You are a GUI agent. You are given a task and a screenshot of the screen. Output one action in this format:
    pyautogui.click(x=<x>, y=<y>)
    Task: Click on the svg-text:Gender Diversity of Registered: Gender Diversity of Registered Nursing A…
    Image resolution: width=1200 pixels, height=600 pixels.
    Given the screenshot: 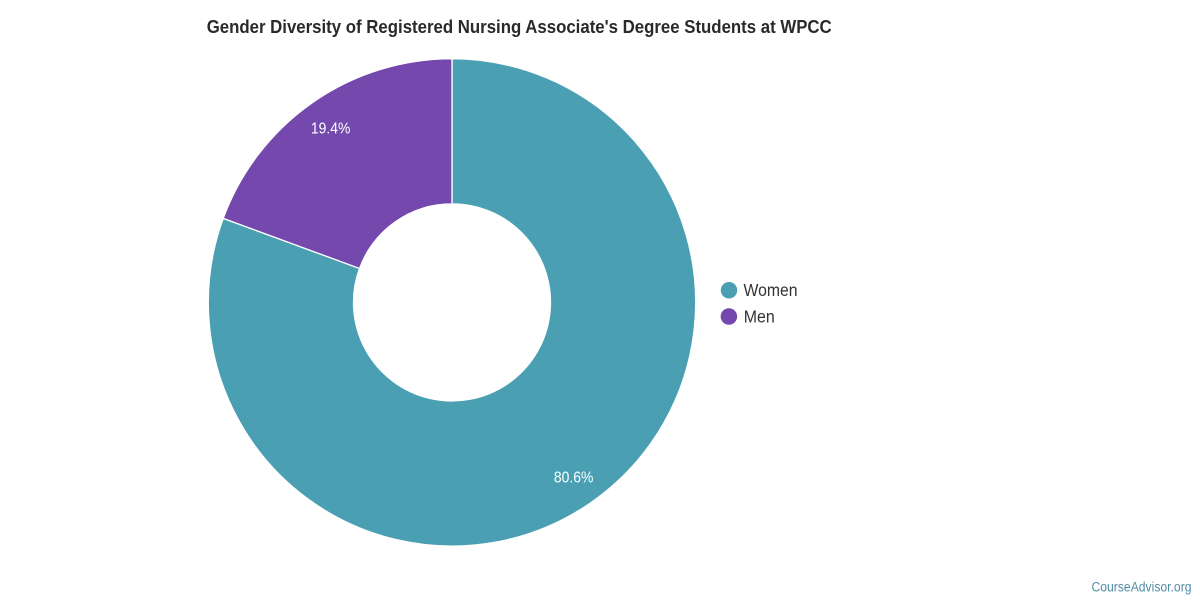 What is the action you would take?
    pyautogui.click(x=519, y=27)
    